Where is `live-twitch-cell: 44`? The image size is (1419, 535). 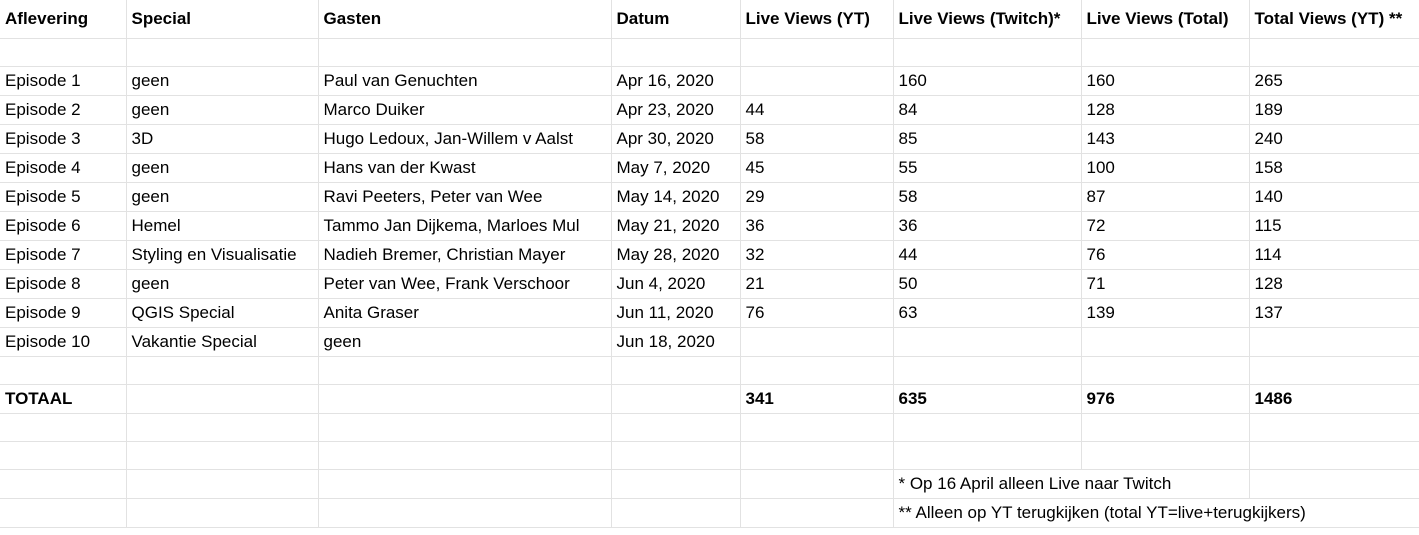 live-twitch-cell: 44 is located at coordinates (987, 255).